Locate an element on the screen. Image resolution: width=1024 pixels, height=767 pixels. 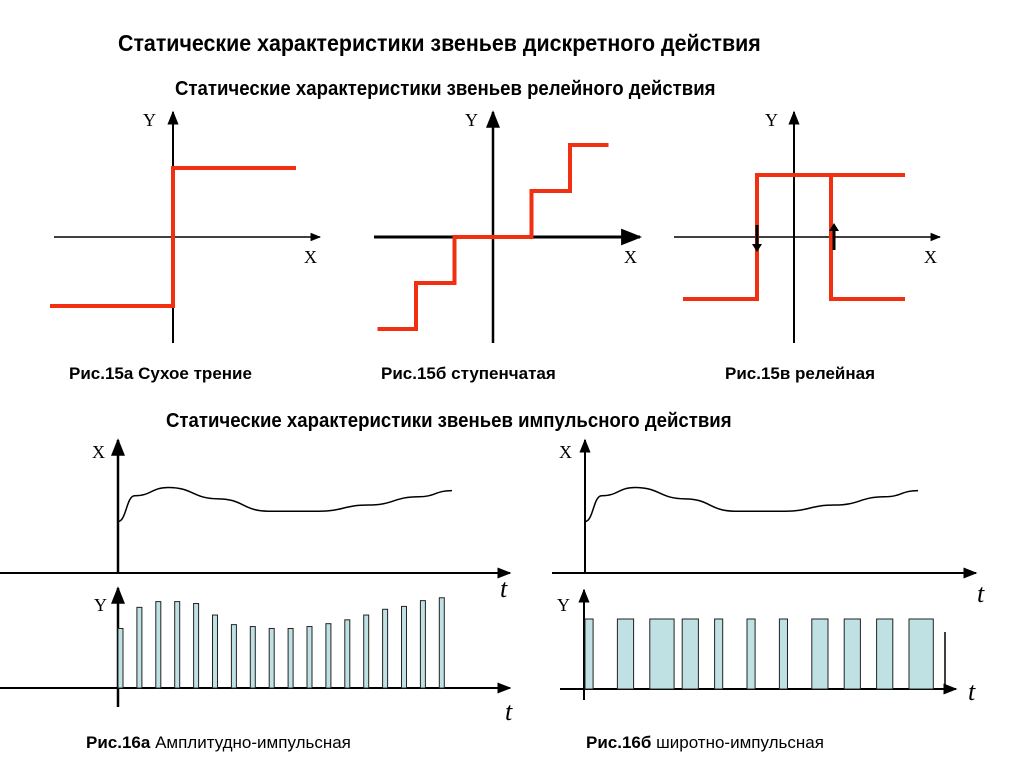
caption-fig16a: Рис.16а Амплитудно-импульсная is located at coordinates (218, 743).